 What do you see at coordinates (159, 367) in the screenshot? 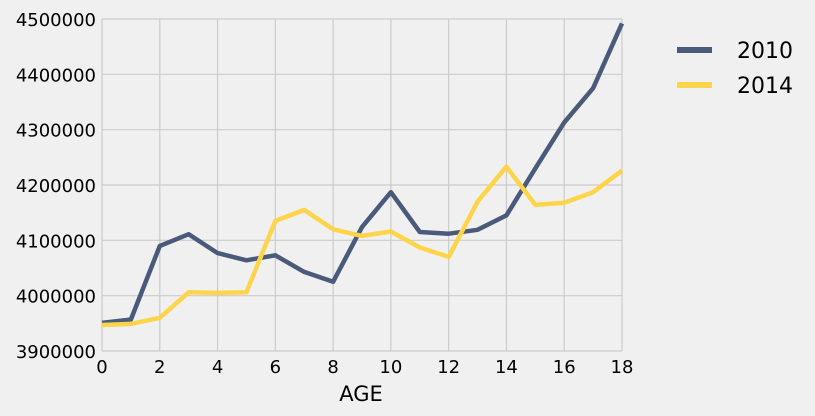
I see `x-tick-label: 2` at bounding box center [159, 367].